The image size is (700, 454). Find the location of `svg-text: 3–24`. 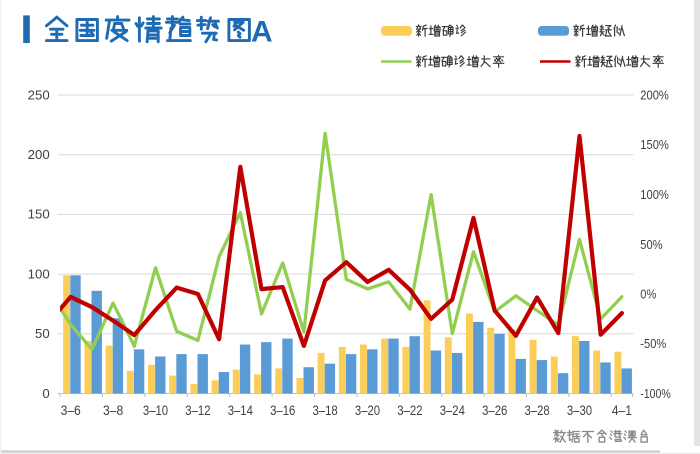

svg-text: 3–24 is located at coordinates (452, 410).